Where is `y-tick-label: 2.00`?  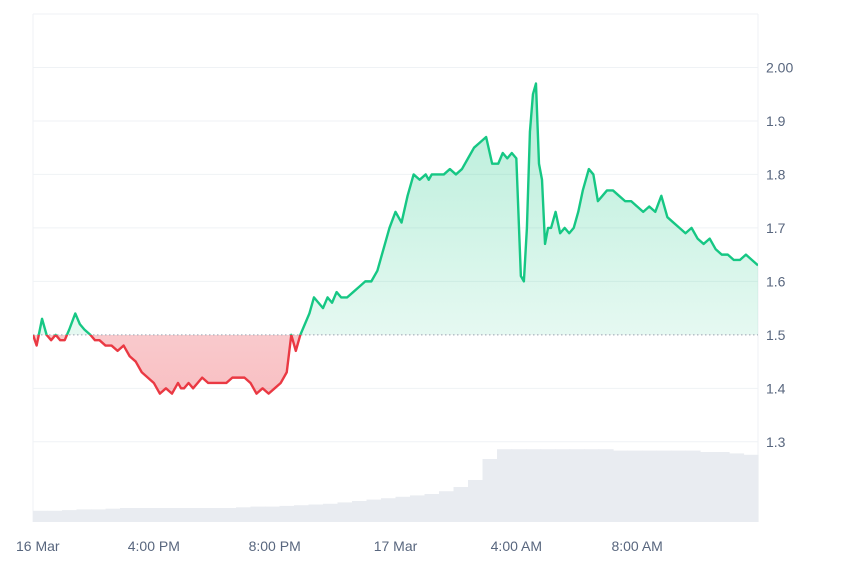 y-tick-label: 2.00 is located at coordinates (779, 67).